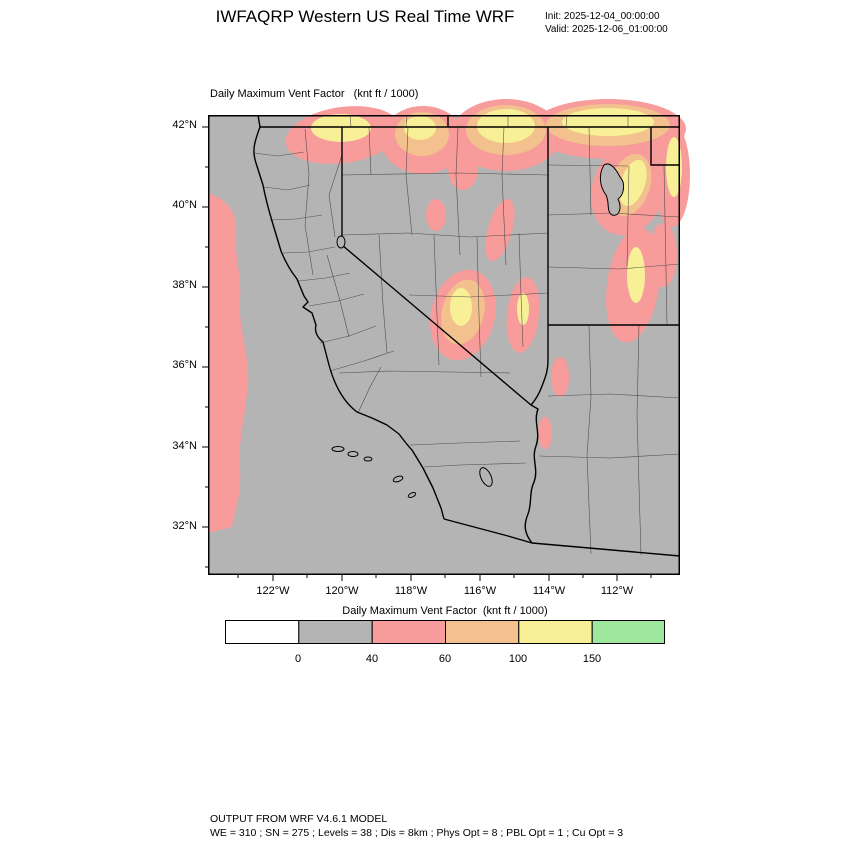  What do you see at coordinates (531, 474) in the screenshot?
I see `colorado-river-border` at bounding box center [531, 474].